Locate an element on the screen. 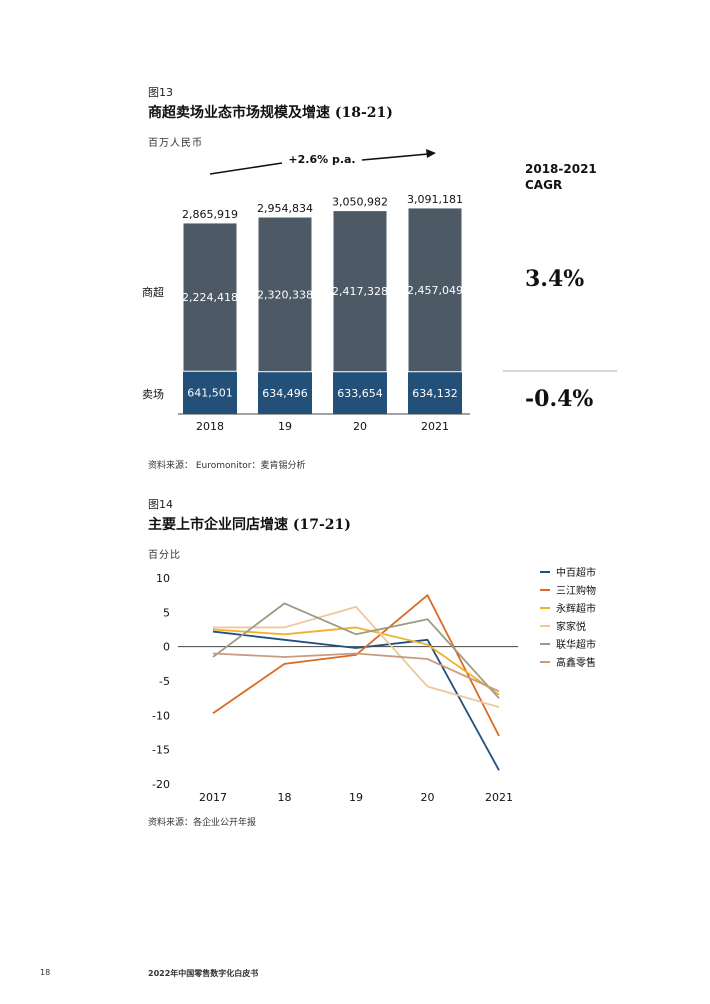 This screenshot has width=710, height=1004. legend-label-2: 永辉超市 is located at coordinates (576, 608).